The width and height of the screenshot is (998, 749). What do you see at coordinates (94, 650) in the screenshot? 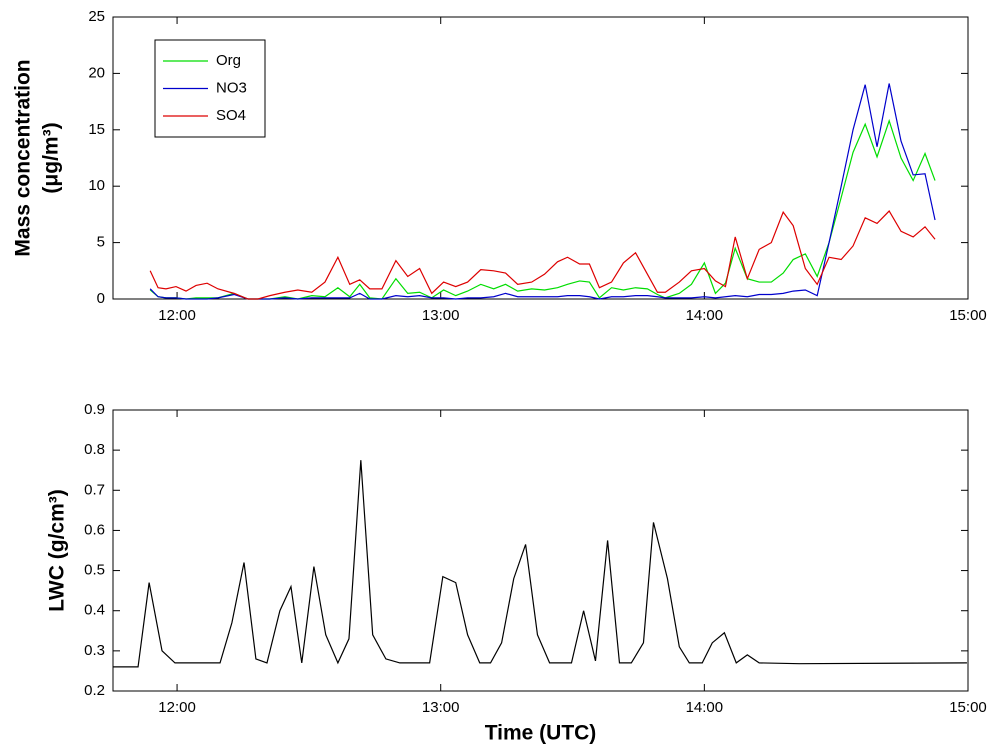
I see `y-tick-label: 0.3` at bounding box center [94, 650].